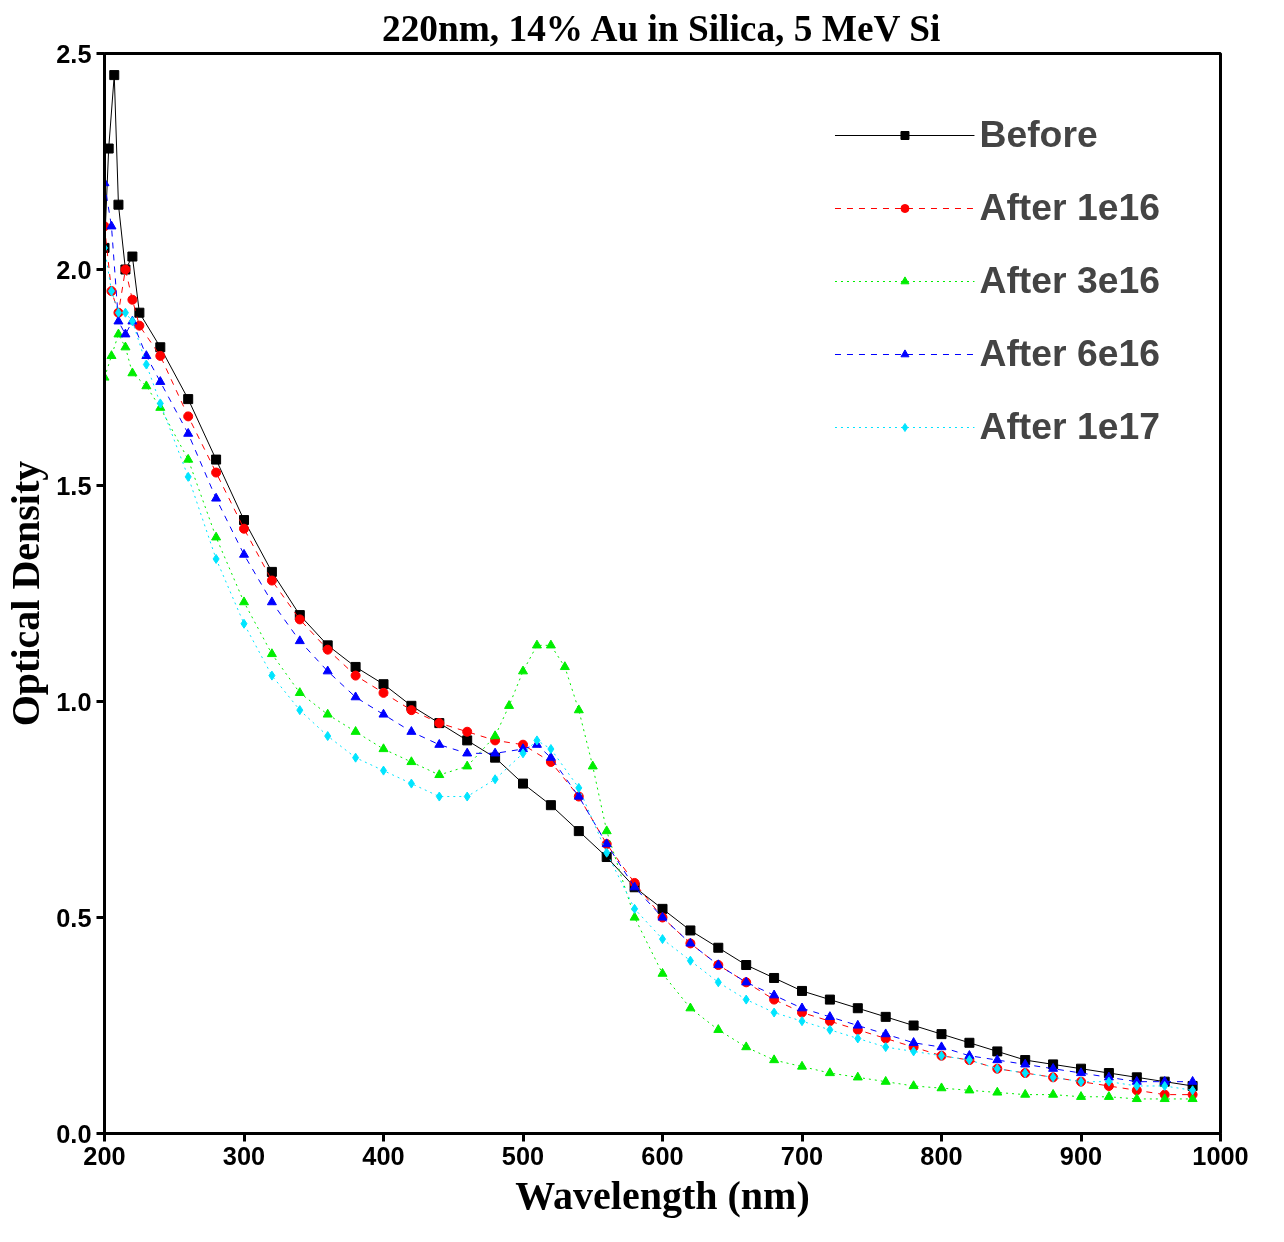 Image resolution: width=1284 pixels, height=1242 pixels. Describe the element at coordinates (941, 1155) in the screenshot. I see `x-tick-label: 800` at that location.